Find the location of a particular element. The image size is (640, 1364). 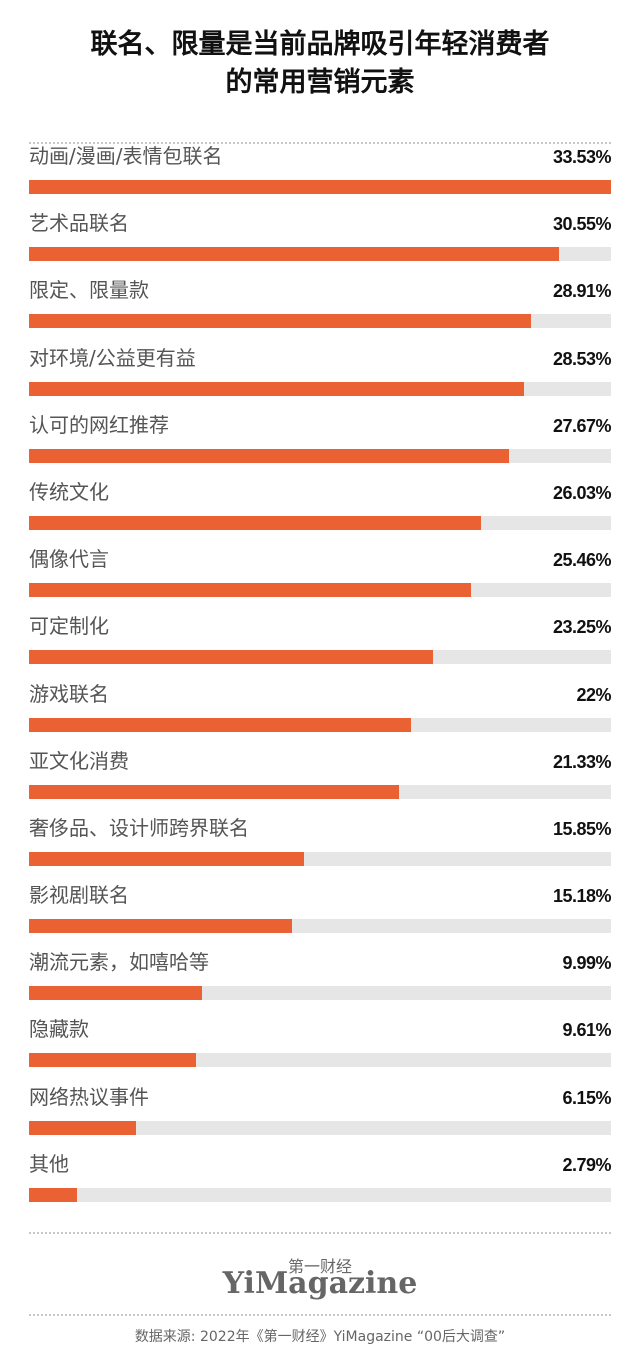

bar-value: 25.46% is located at coordinates (582, 560).